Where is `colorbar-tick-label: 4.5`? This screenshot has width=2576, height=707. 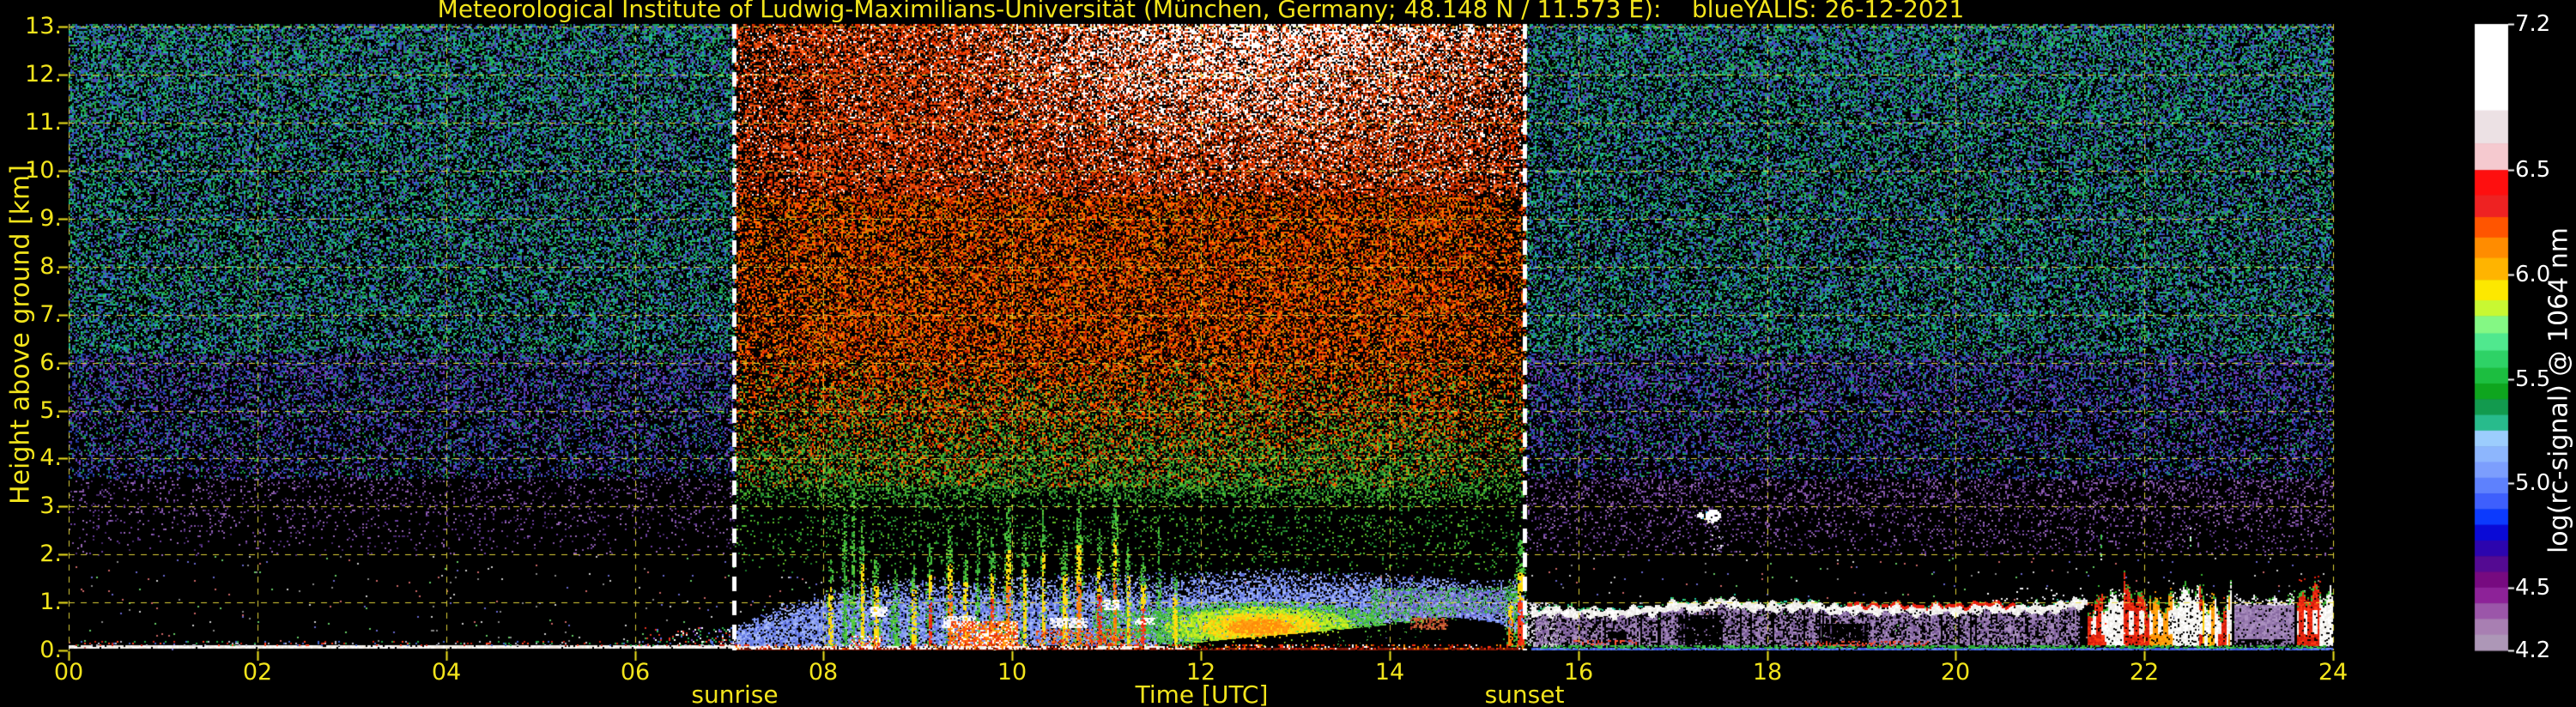
colorbar-tick-label: 4.5 is located at coordinates (2533, 588).